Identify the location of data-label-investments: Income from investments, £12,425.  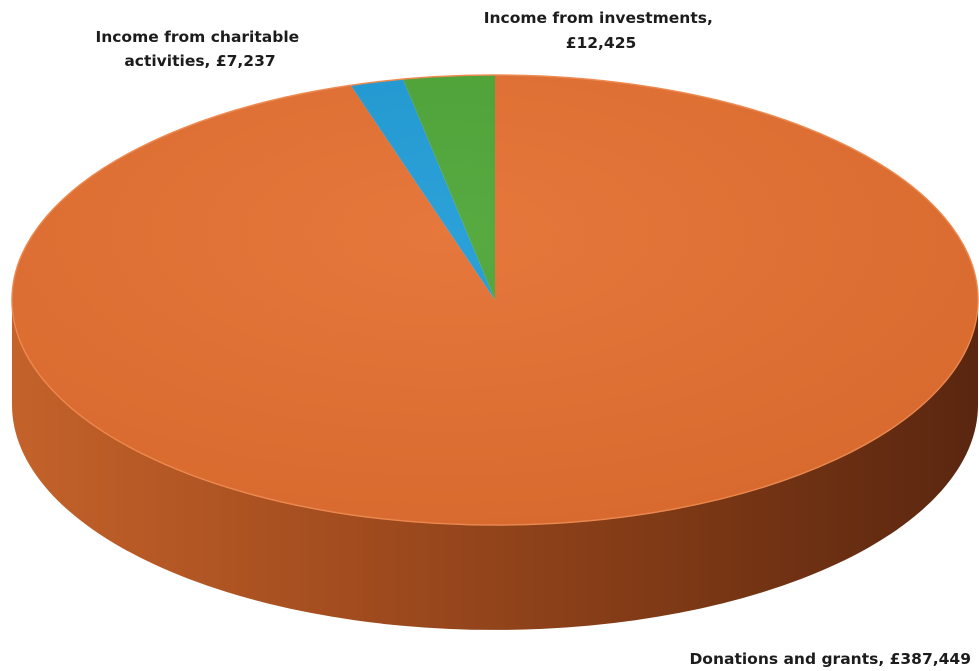
(601, 30).